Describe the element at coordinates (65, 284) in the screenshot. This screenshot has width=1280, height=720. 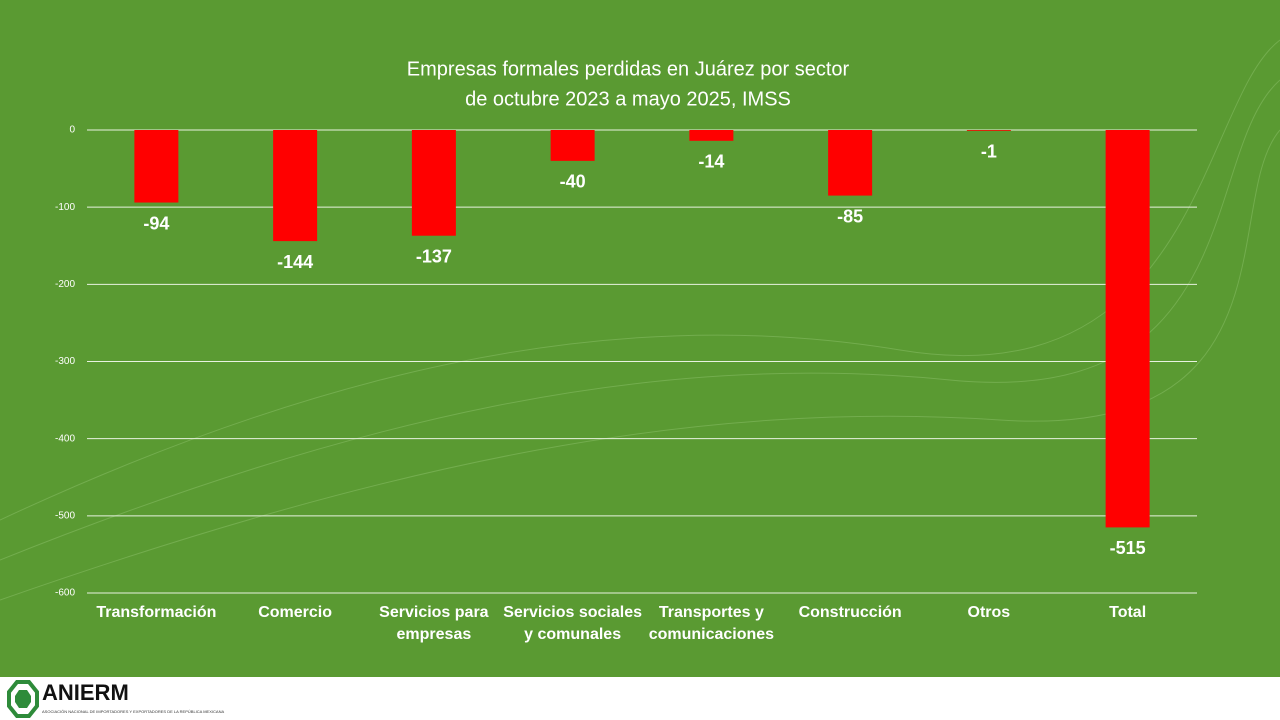
I see `y-tick-label: -200` at that location.